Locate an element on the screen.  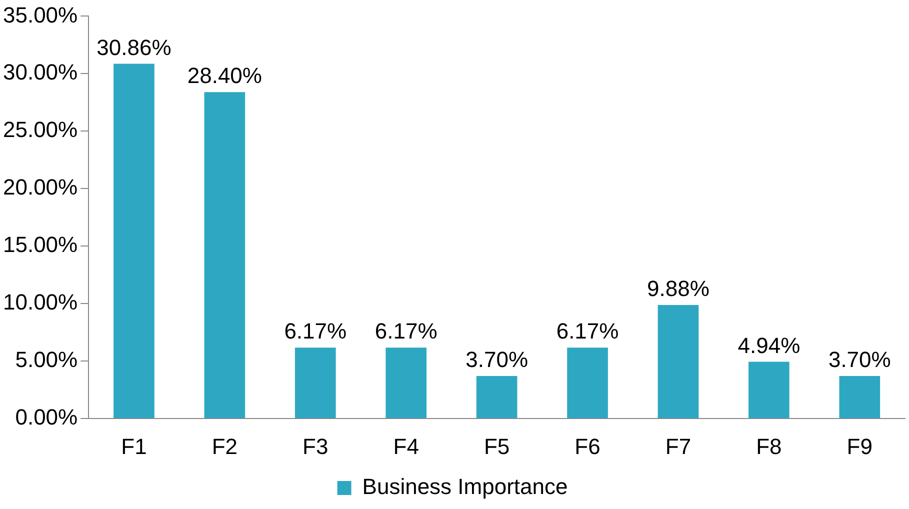
y-tick-label: 15.00% is located at coordinates (40, 245).